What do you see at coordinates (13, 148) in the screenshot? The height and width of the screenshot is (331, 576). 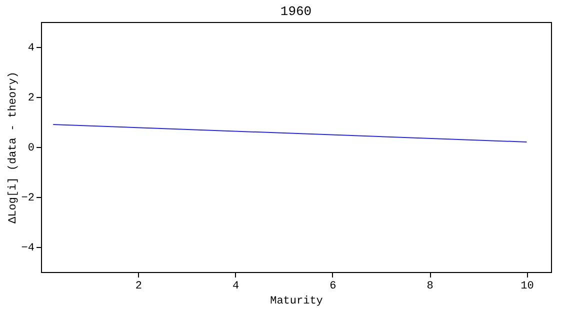 I see `y-axis-title: ΔLog[i] (data - theory)` at bounding box center [13, 148].